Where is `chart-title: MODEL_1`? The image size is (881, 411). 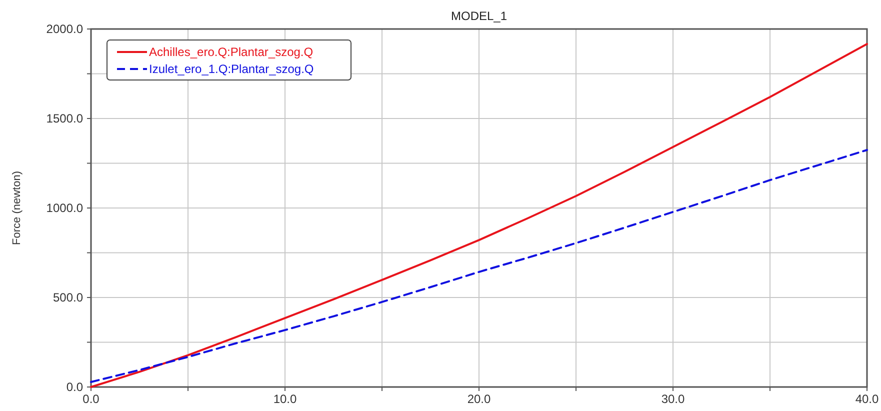 chart-title: MODEL_1 is located at coordinates (479, 16).